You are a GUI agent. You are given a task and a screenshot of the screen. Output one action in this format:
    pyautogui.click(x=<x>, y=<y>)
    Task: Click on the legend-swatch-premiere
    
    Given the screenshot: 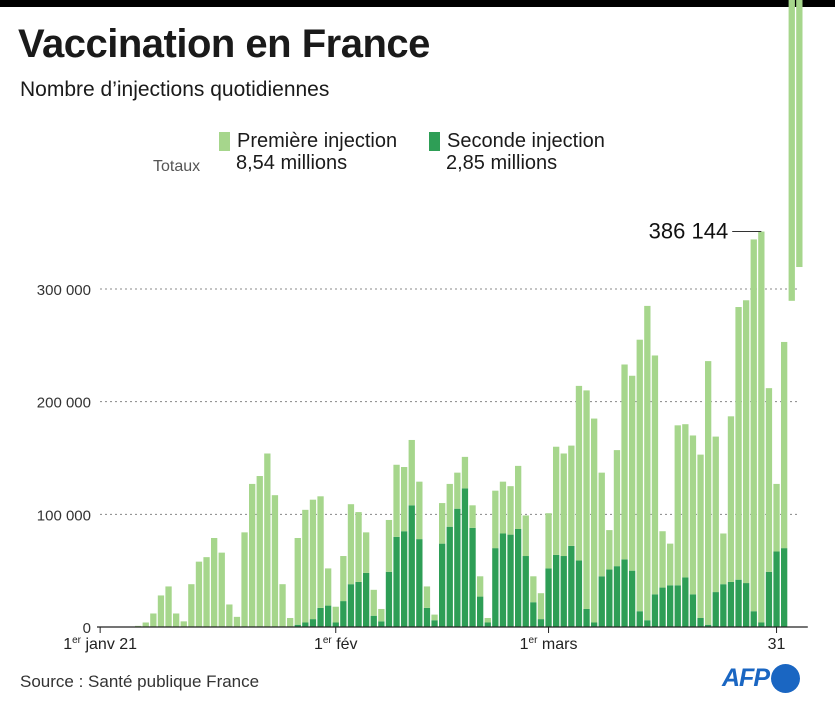 What is the action you would take?
    pyautogui.click(x=224, y=141)
    